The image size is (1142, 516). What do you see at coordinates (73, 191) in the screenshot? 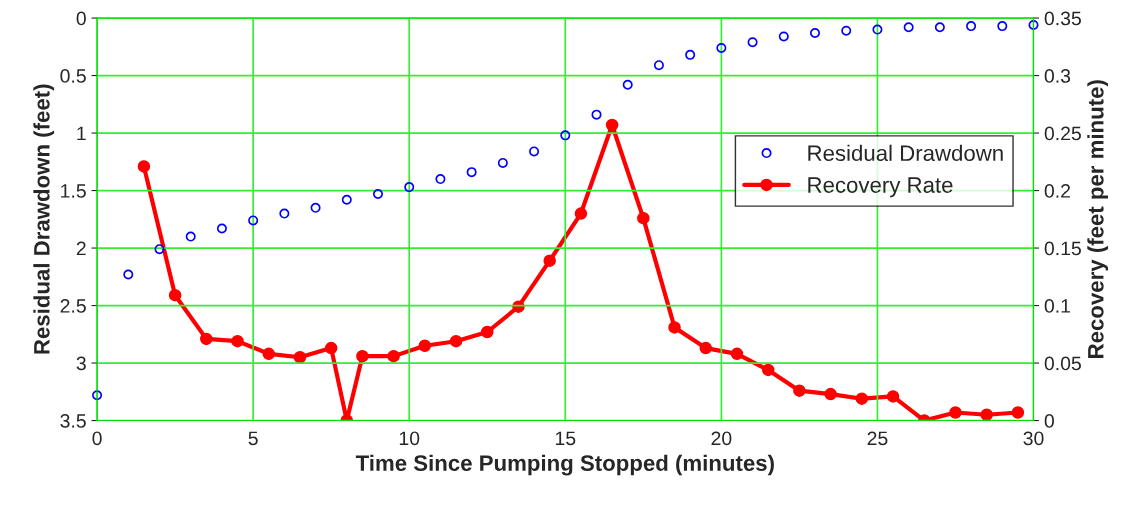
I see `y-tick-label: 1.5` at bounding box center [73, 191].